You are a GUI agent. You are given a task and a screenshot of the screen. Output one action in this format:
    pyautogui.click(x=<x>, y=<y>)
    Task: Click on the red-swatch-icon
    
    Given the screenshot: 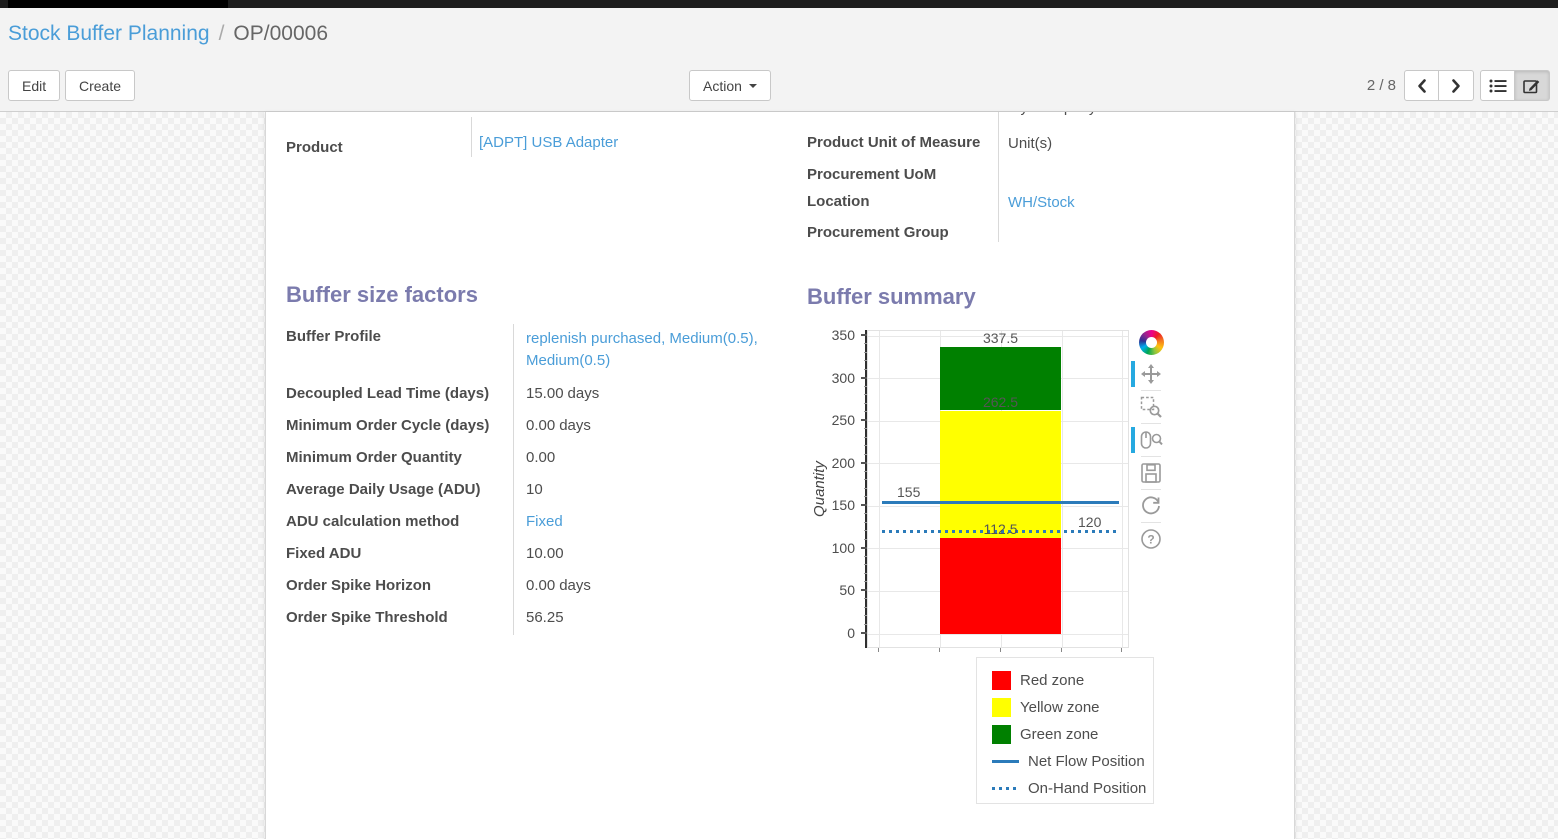 What is the action you would take?
    pyautogui.click(x=1001, y=680)
    